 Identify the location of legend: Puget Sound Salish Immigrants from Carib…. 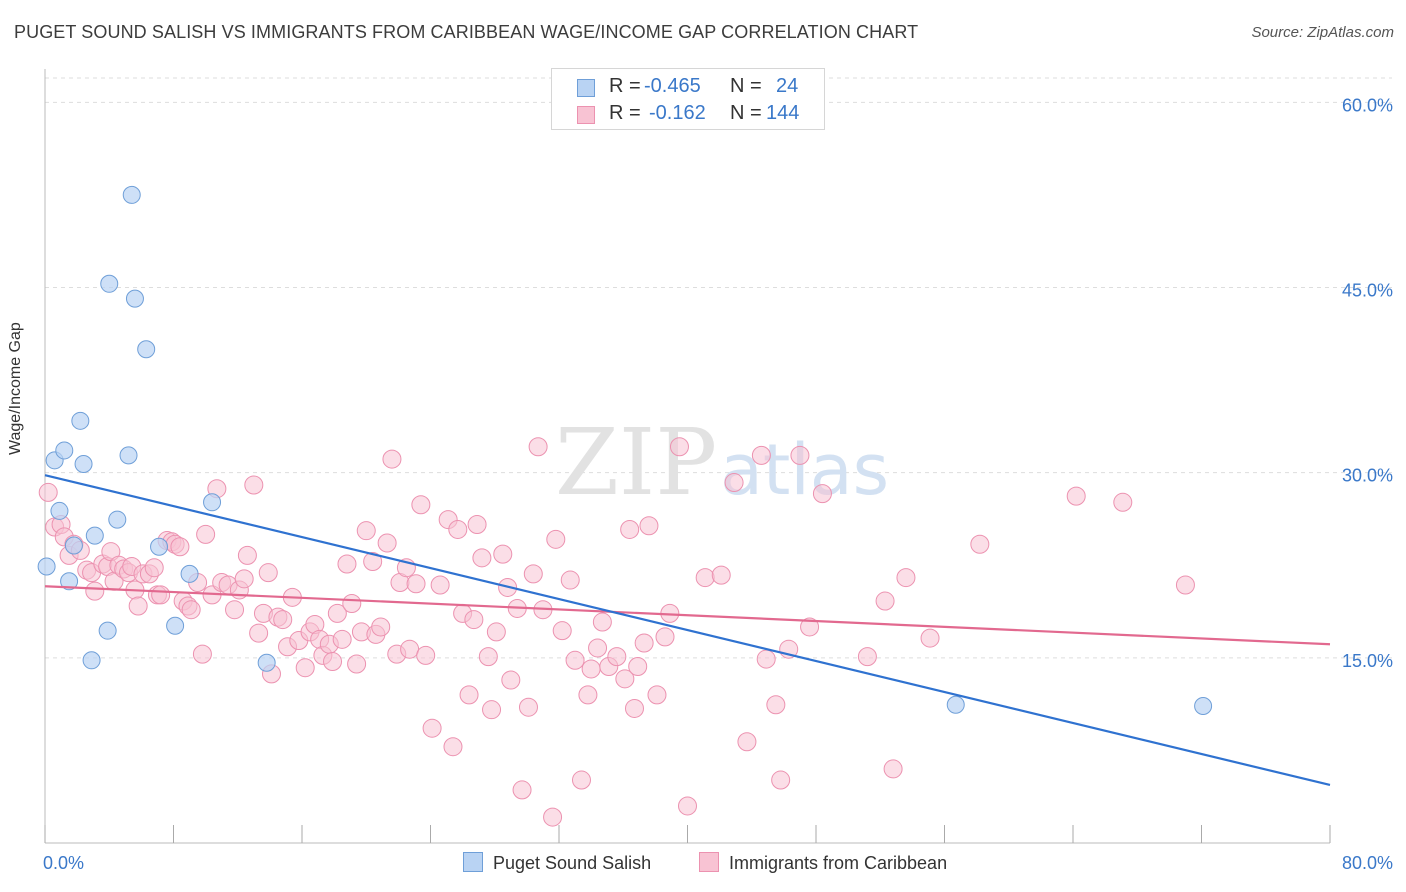
(703, 865).